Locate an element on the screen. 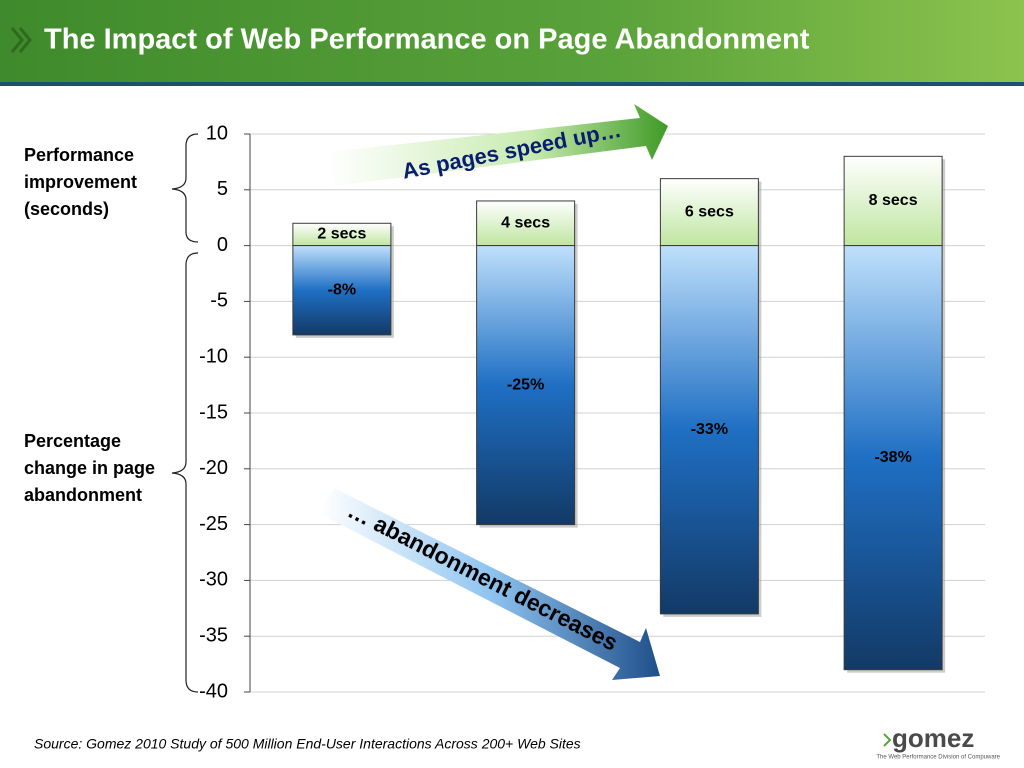 The width and height of the screenshot is (1024, 768). y-tick-label: -15 is located at coordinates (213, 412).